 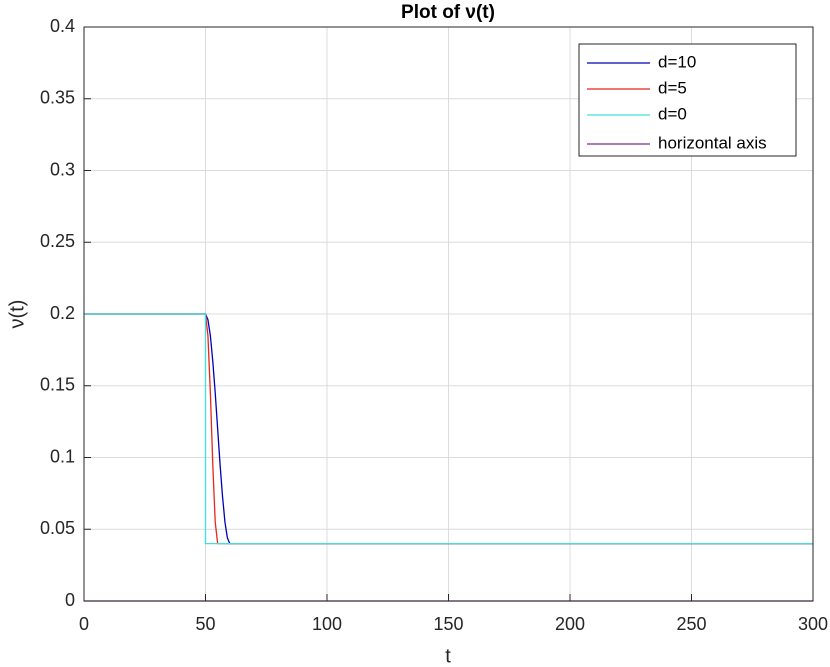 I want to click on y-tick-label: 0.25, so click(x=57, y=241).